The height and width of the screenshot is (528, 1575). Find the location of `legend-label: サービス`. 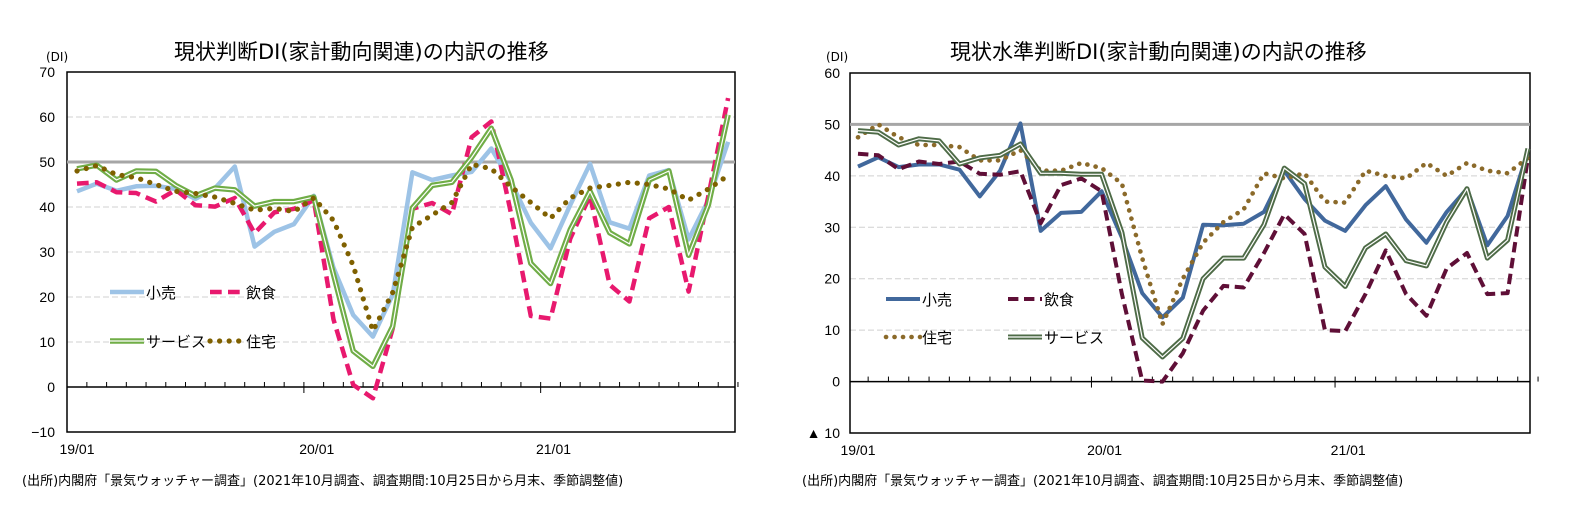

legend-label: サービス is located at coordinates (176, 342).